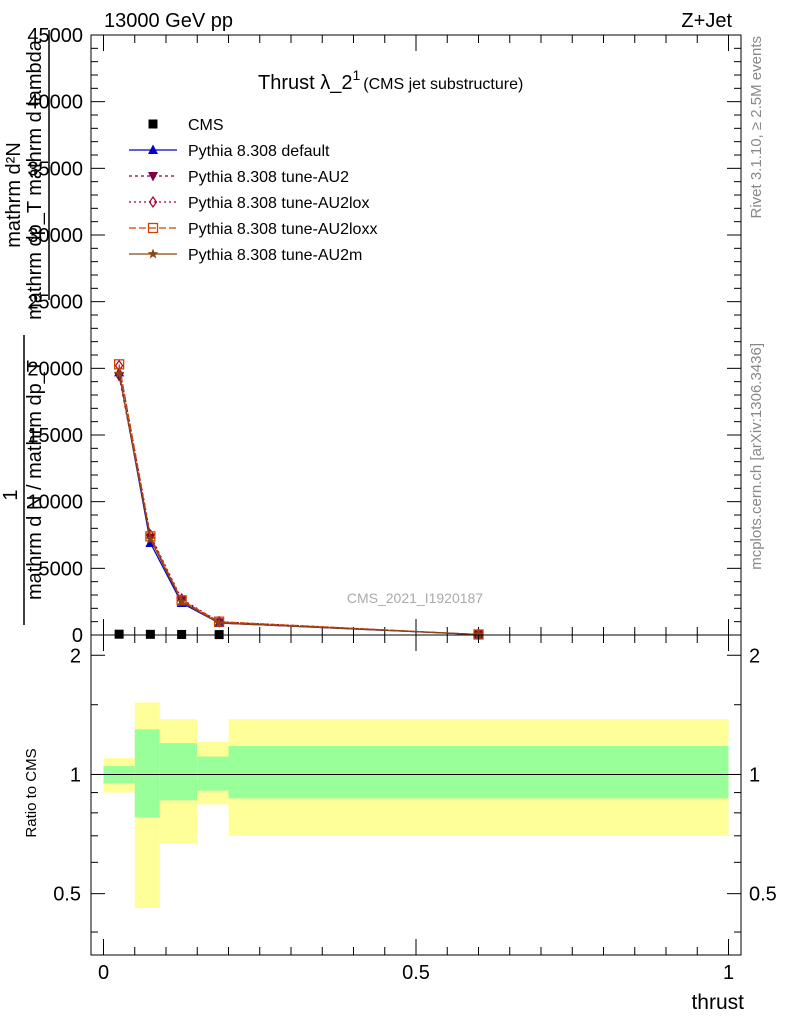 Image resolution: width=786 pixels, height=1024 pixels. What do you see at coordinates (35, 480) in the screenshot?
I see `ylabel-denominator: mathrm d N / mathrm dp_T` at bounding box center [35, 480].